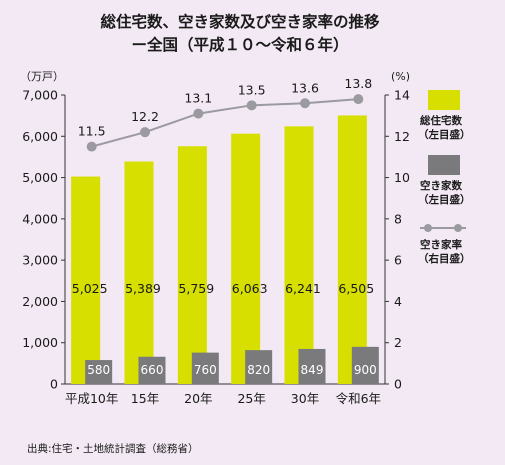  Describe the element at coordinates (444, 258) in the screenshot. I see `legend-label-vacancy-rate-axis: （右目盛）` at that location.